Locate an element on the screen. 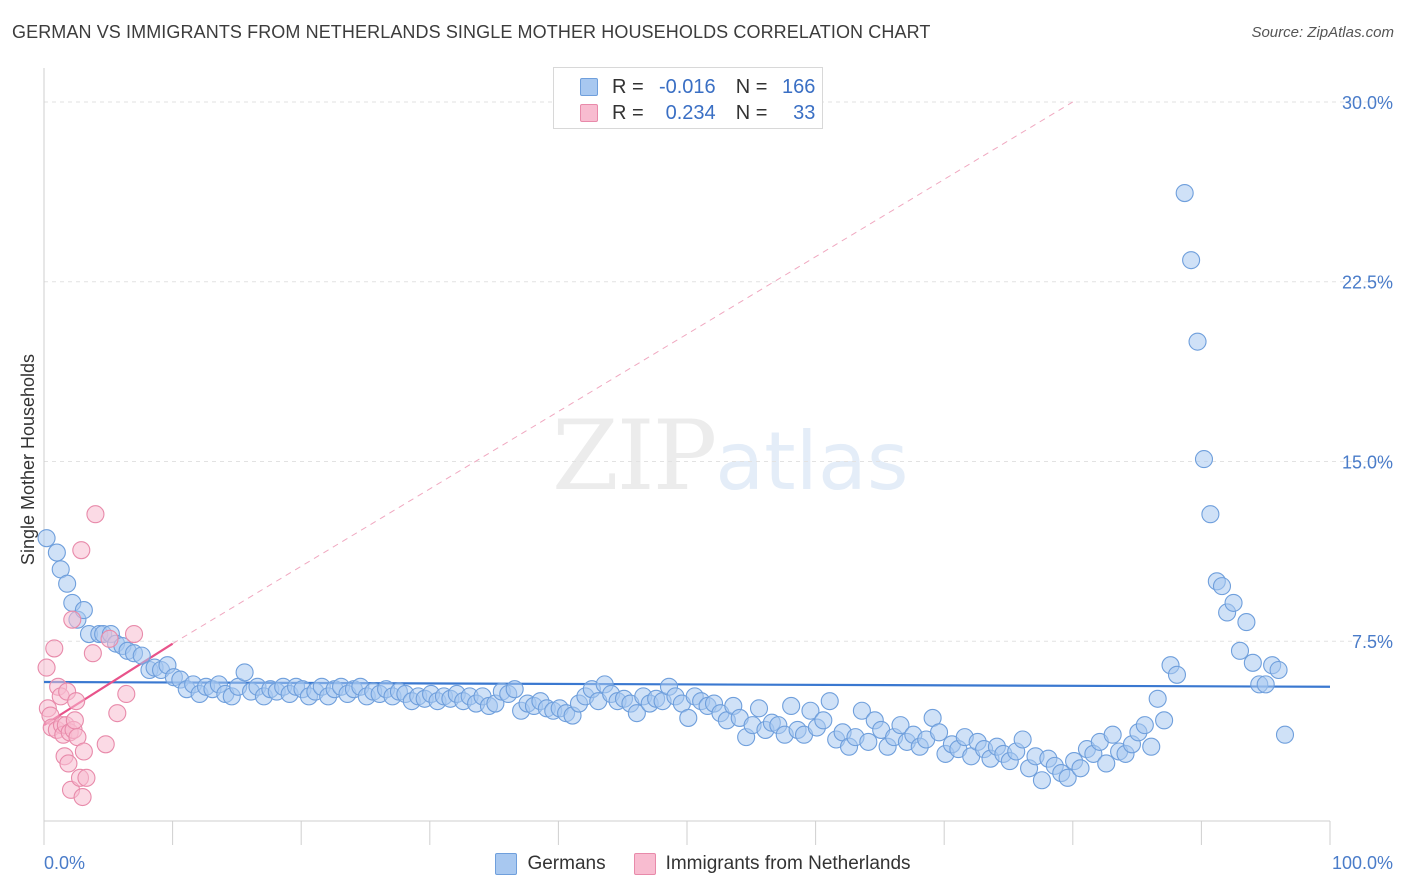 The image size is (1406, 892). legend-swatch-netherlands is located at coordinates (589, 113).